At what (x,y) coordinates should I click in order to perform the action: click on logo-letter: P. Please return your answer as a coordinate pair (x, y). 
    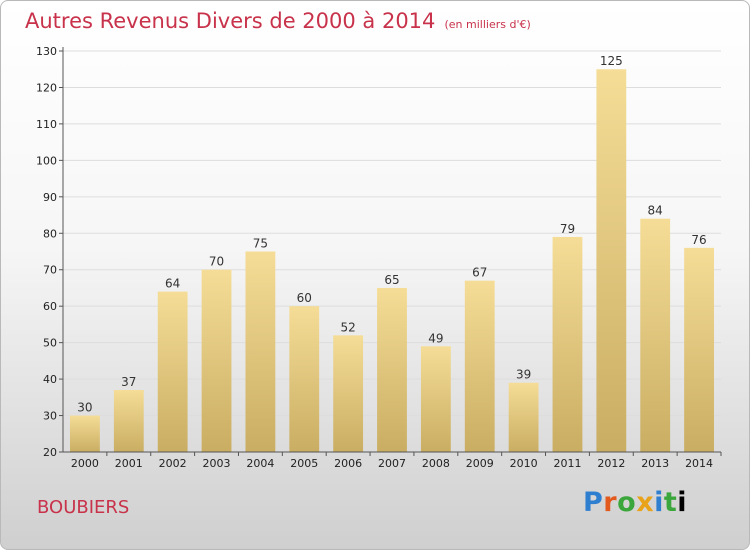
    Looking at the image, I should click on (593, 502).